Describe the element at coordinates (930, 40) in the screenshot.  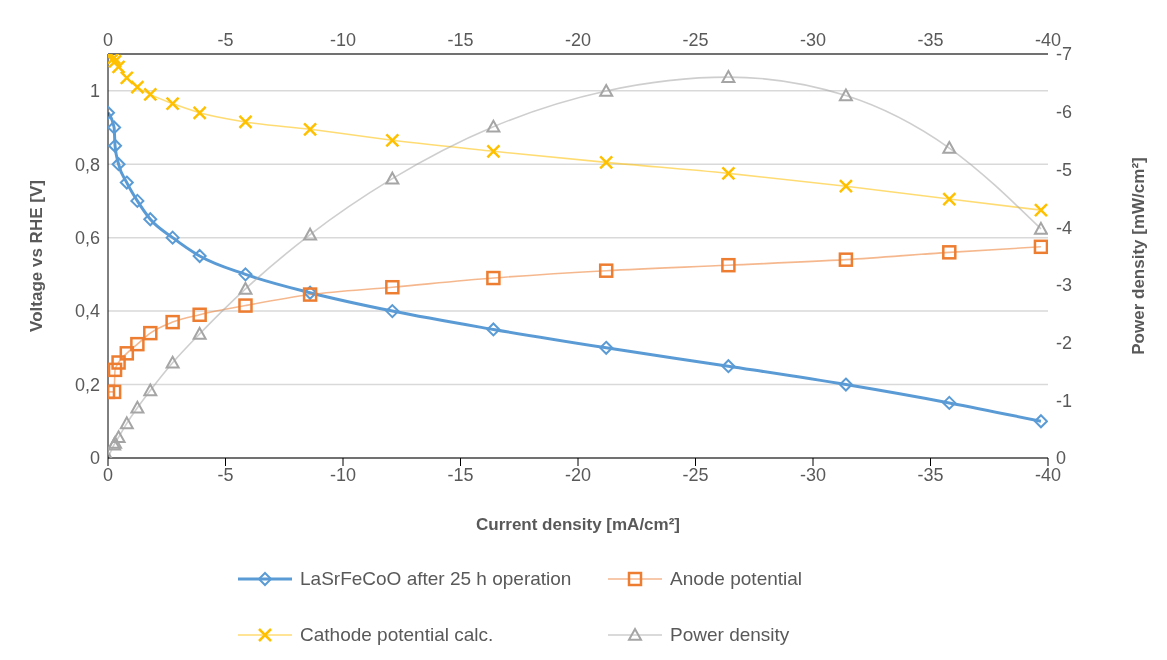
I see `x-tick-label: -35` at that location.